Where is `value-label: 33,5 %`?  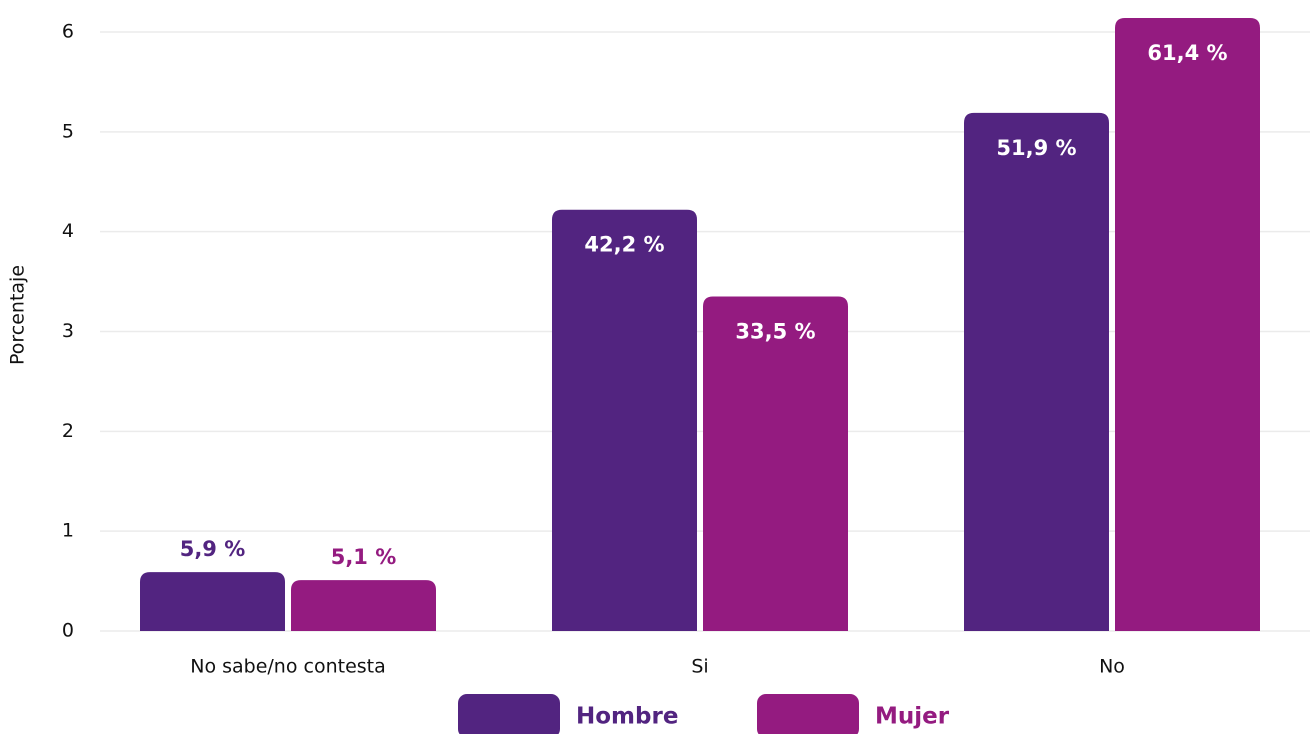
value-label: 33,5 % is located at coordinates (775, 332).